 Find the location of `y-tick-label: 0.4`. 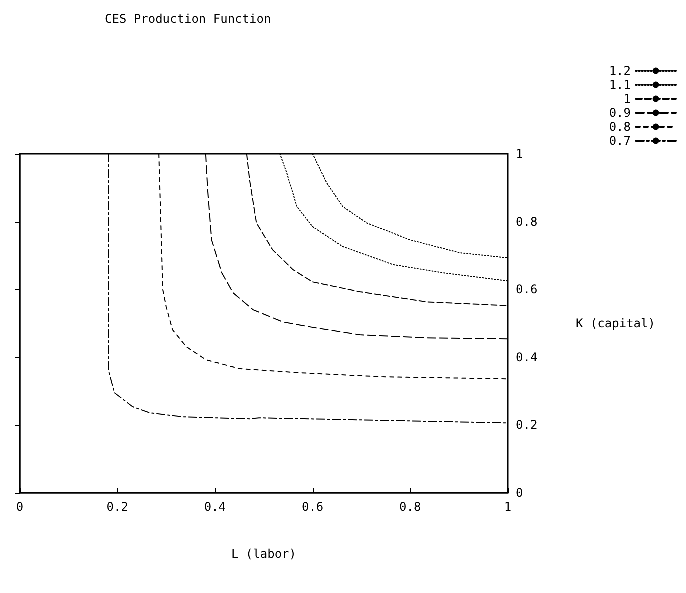

y-tick-label: 0.4 is located at coordinates (527, 357).